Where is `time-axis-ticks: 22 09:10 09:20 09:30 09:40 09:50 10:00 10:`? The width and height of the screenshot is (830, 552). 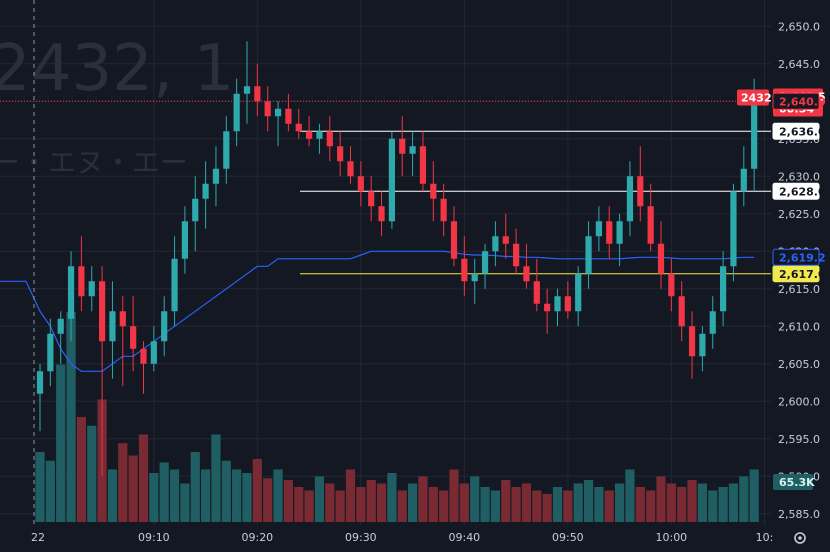 time-axis-ticks: 22 09:10 09:20 09:30 09:40 09:50 10:00 10: is located at coordinates (402, 537).